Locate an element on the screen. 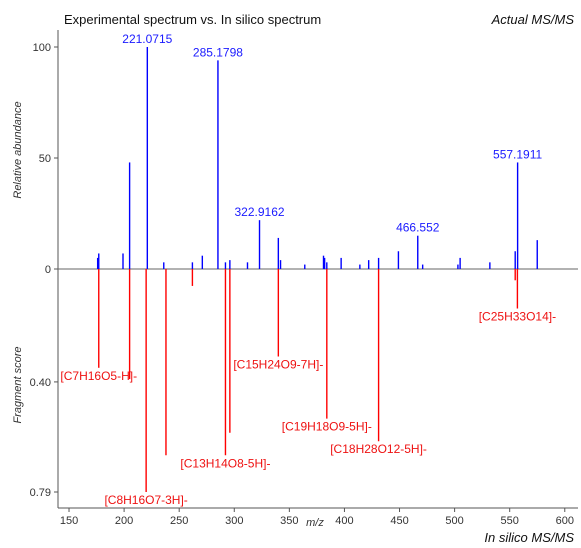  x-axis-label: m/z is located at coordinates (315, 523).